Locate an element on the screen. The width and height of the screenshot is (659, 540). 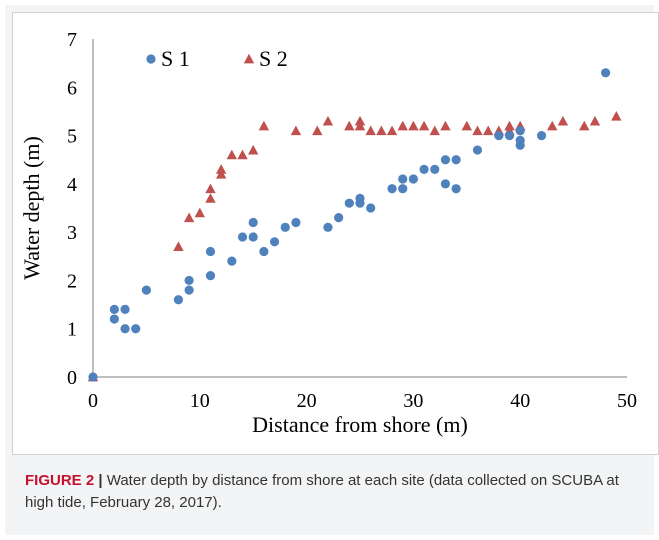
x-tick-label: 20 is located at coordinates (307, 401).